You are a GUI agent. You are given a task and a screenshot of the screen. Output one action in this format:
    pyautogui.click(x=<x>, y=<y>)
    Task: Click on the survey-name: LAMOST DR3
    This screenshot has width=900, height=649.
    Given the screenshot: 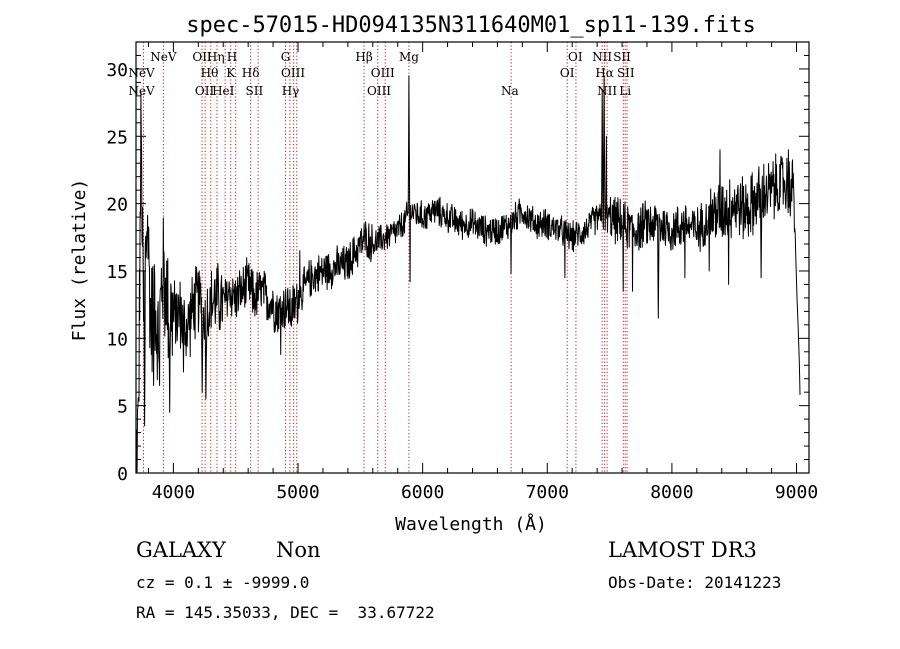 What is the action you would take?
    pyautogui.click(x=682, y=550)
    